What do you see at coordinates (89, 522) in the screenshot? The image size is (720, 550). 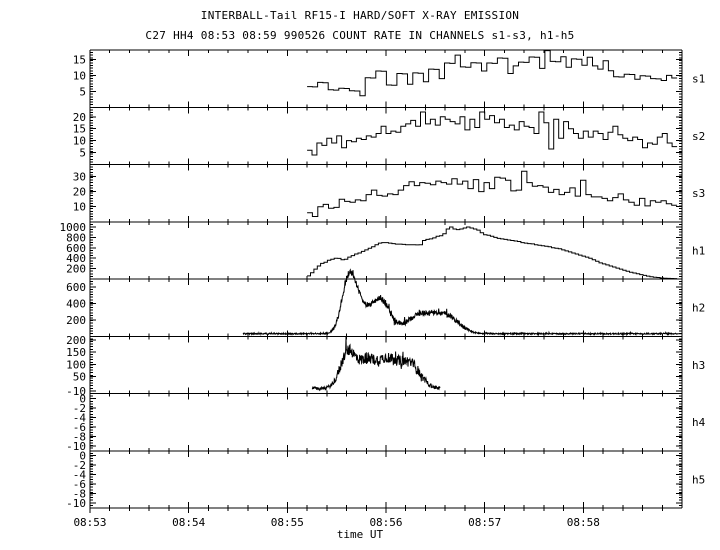 I see `x-tick-label: 08:53` at bounding box center [89, 522].